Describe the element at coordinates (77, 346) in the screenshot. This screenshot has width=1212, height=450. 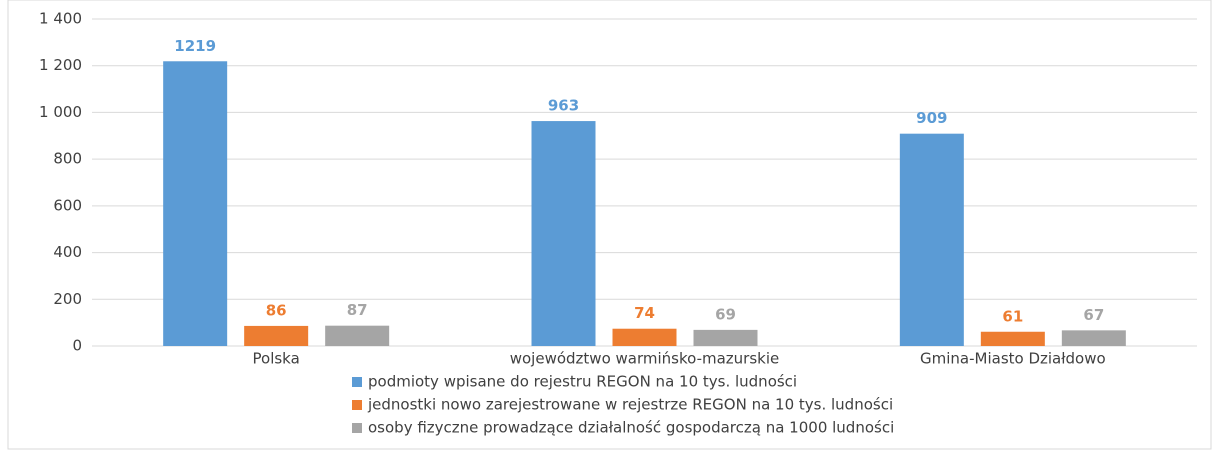
I see `y-tick-label: 0` at that location.